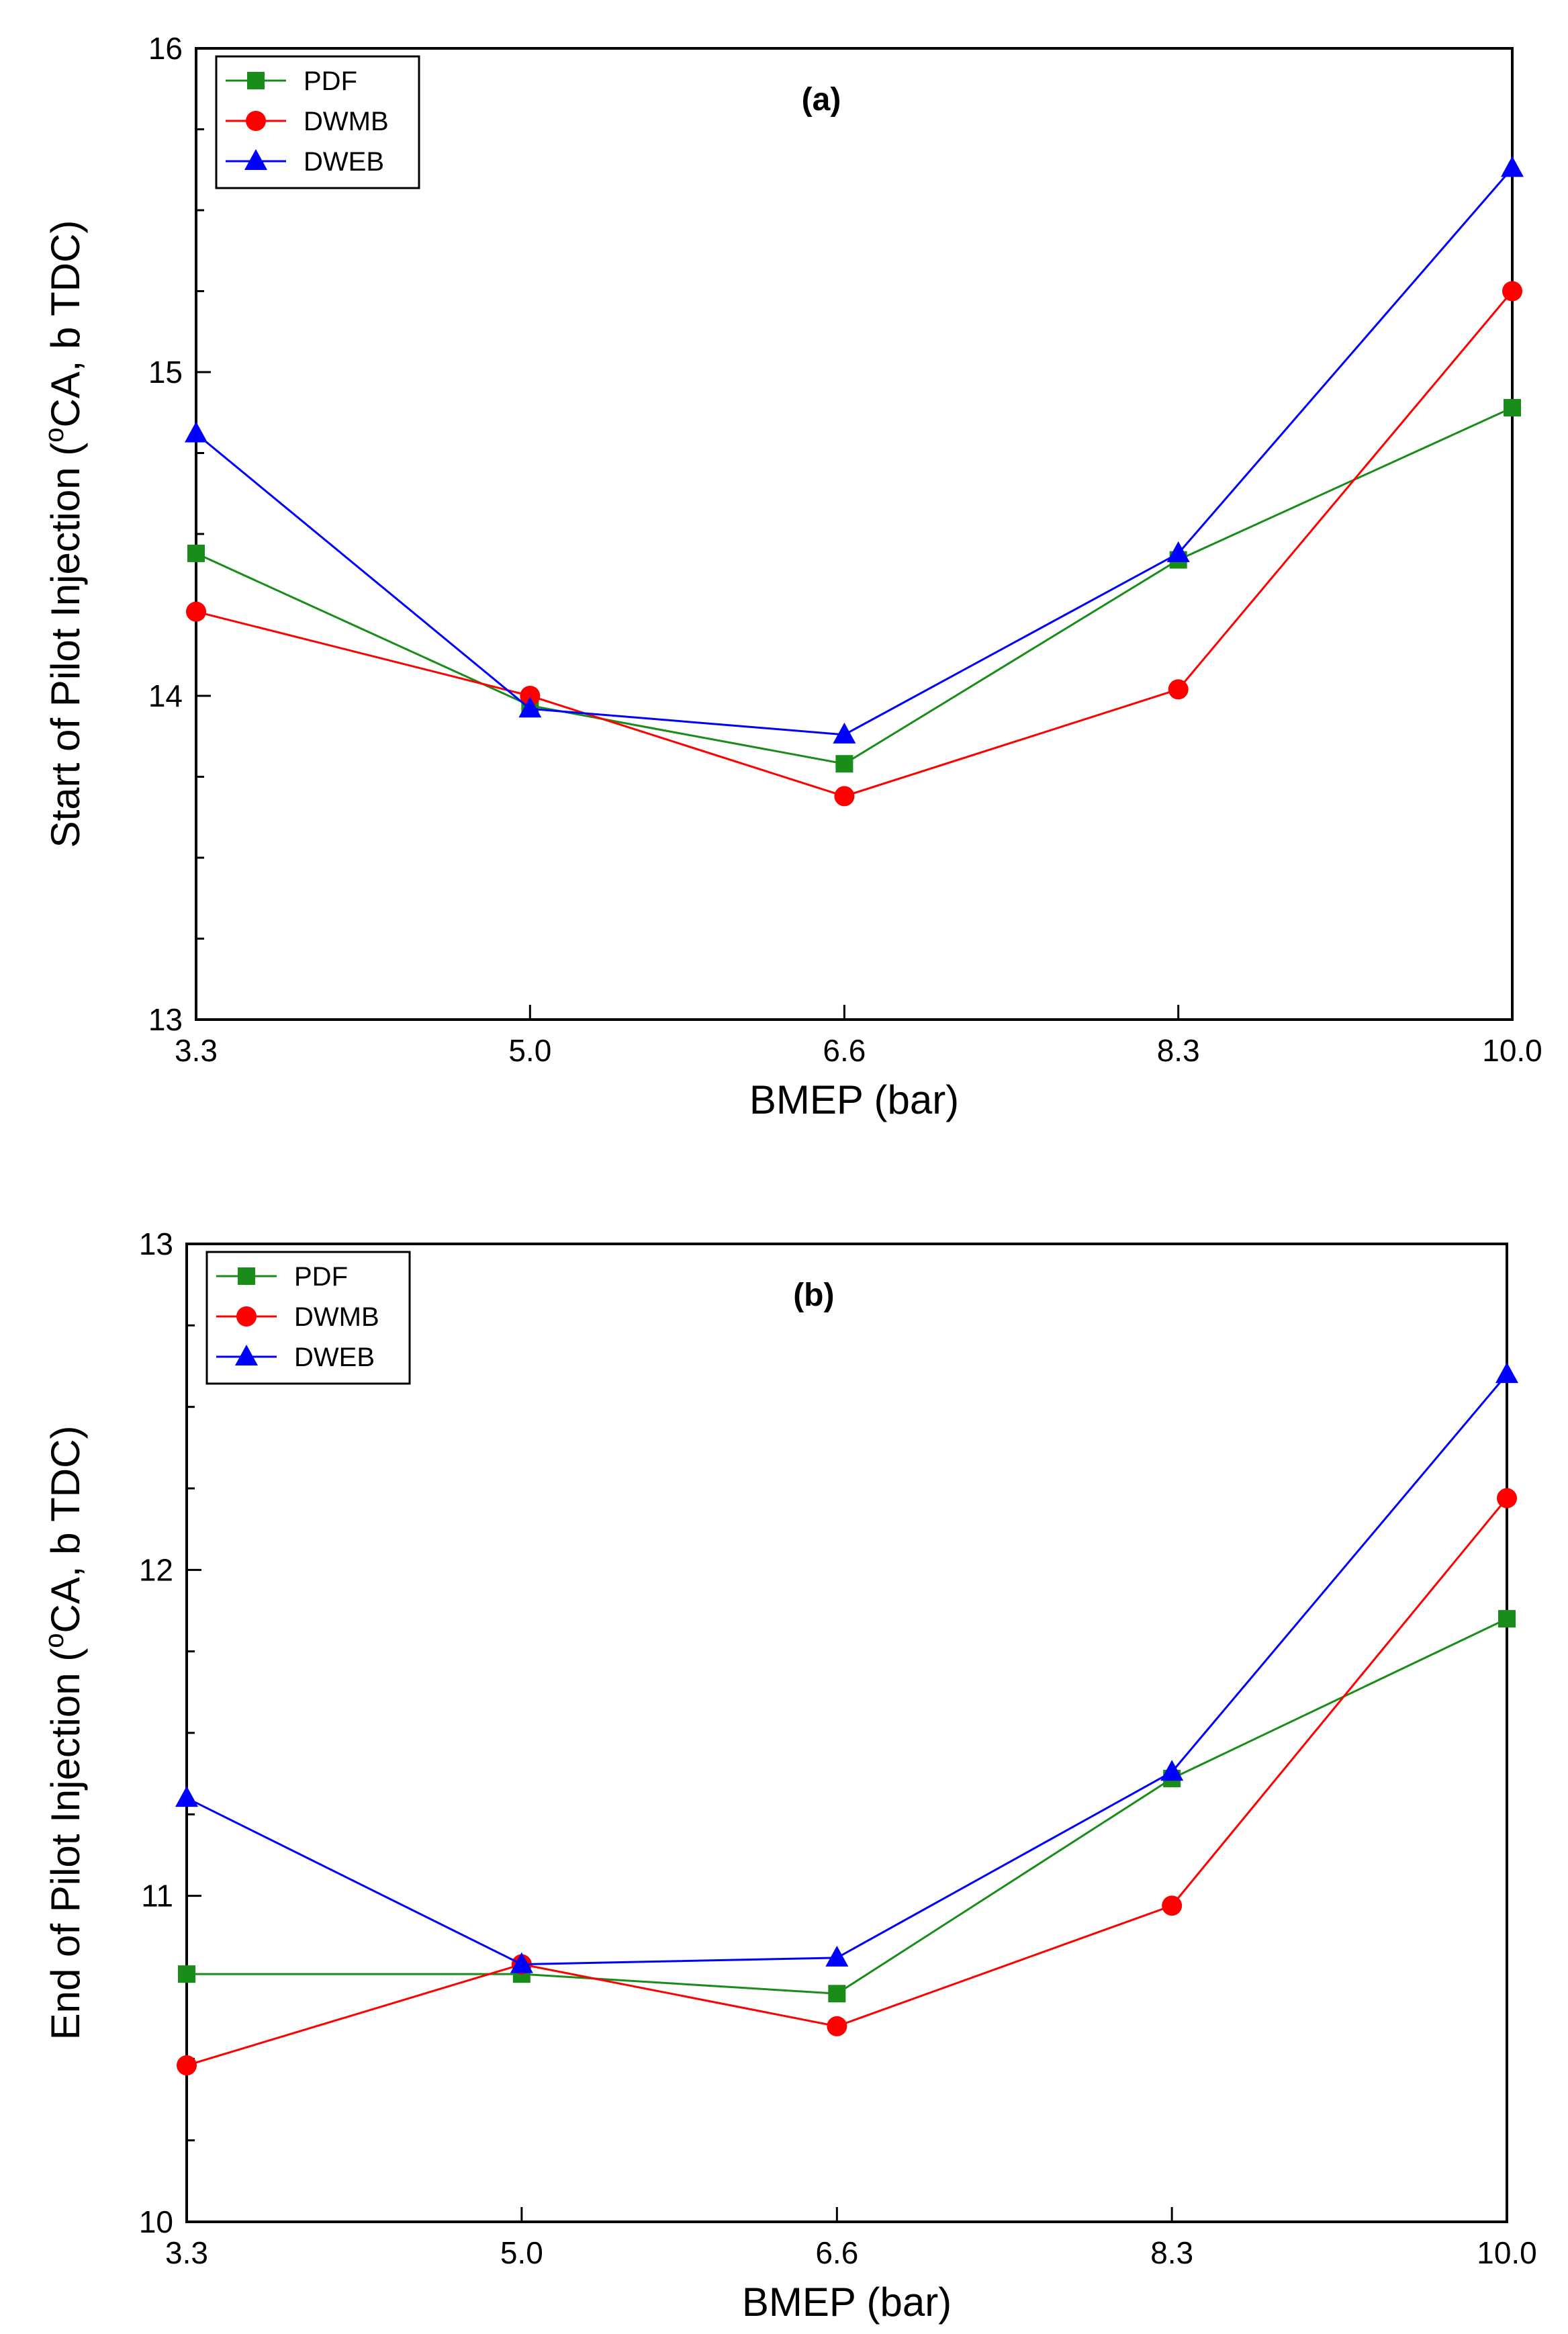 The image size is (1568, 2334). Describe the element at coordinates (156, 2221) in the screenshot. I see `y-tick-label: 10` at that location.